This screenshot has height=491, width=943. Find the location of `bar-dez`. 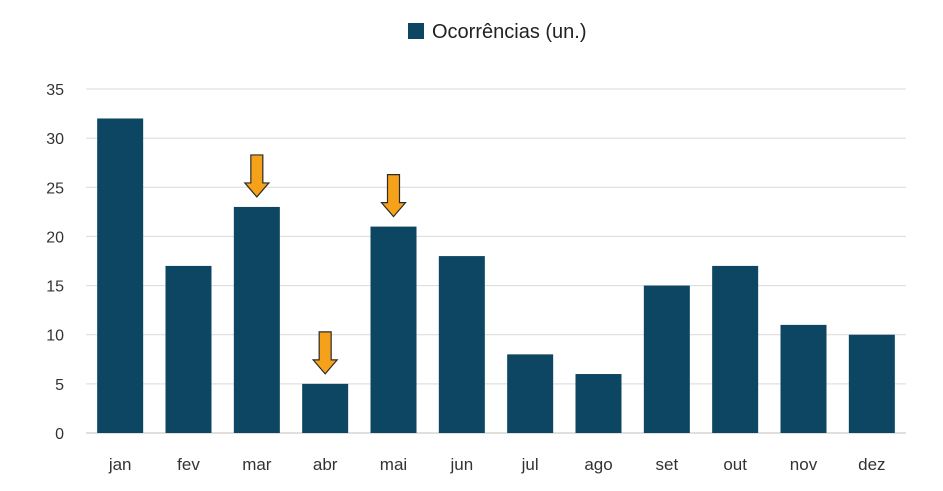

bar-dez is located at coordinates (871, 383).